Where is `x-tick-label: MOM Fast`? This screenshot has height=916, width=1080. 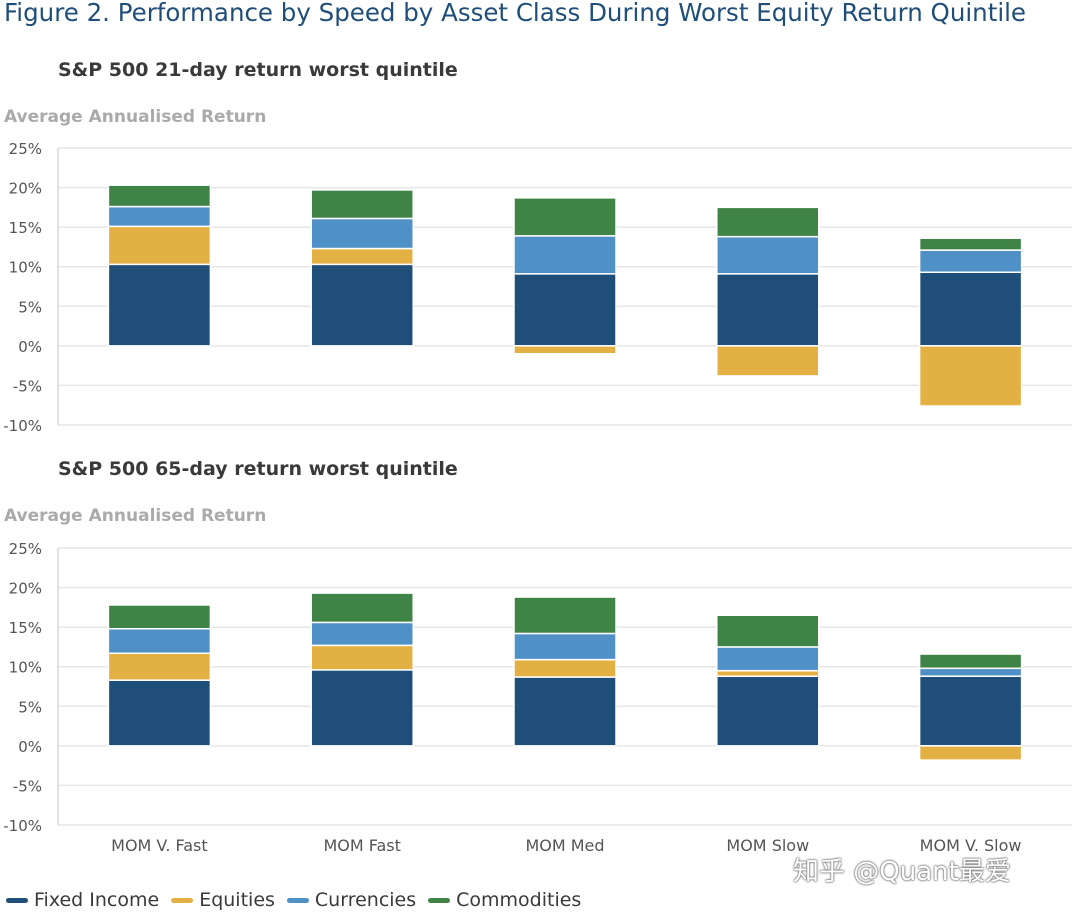 x-tick-label: MOM Fast is located at coordinates (361, 845).